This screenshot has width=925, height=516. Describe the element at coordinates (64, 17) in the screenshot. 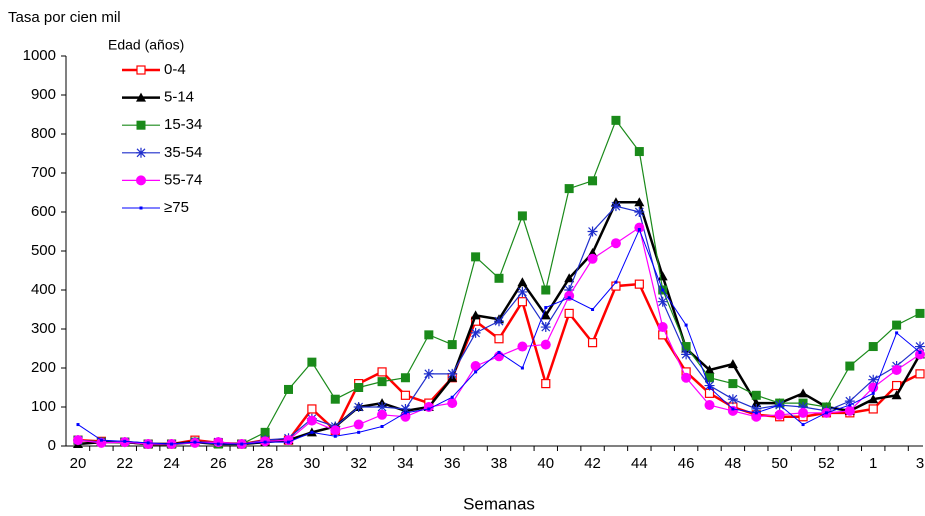

I see `y-axis-title: Tasa por cien mil` at that location.